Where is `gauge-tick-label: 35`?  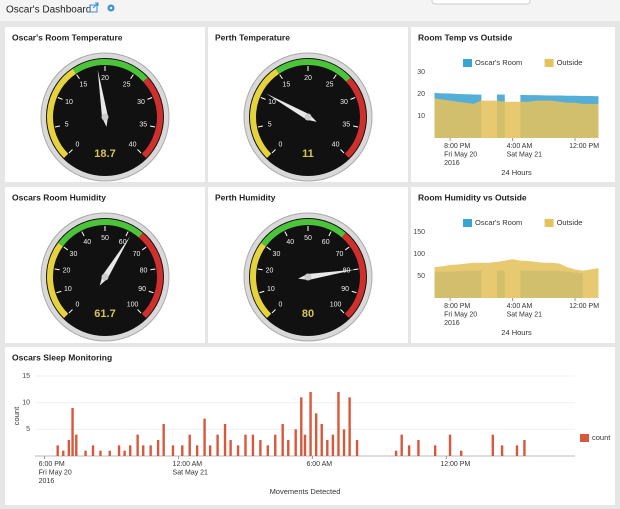 gauge-tick-label: 35 is located at coordinates (346, 124).